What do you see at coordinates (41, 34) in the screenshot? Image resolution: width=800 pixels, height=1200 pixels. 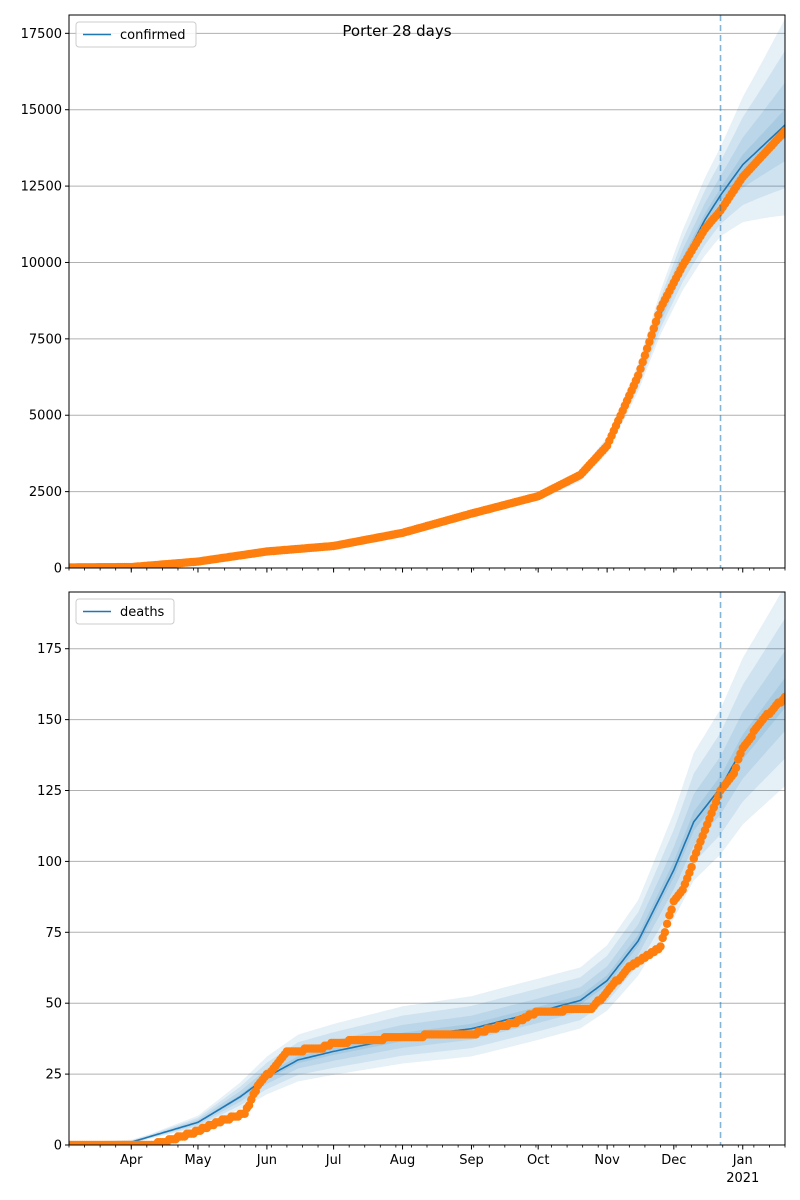 I see `confirmed-y-tick-label: 17500` at bounding box center [41, 34].